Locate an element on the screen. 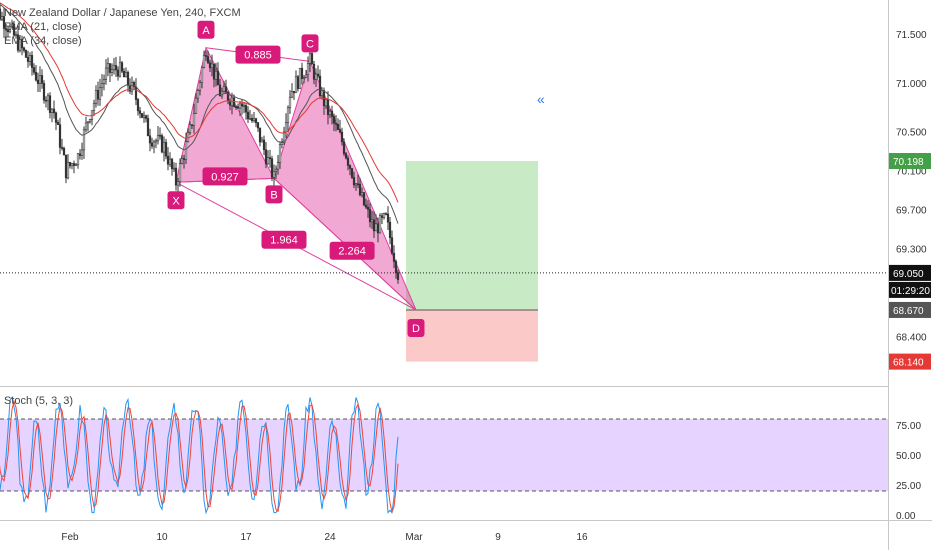  point-c: C is located at coordinates (310, 43).